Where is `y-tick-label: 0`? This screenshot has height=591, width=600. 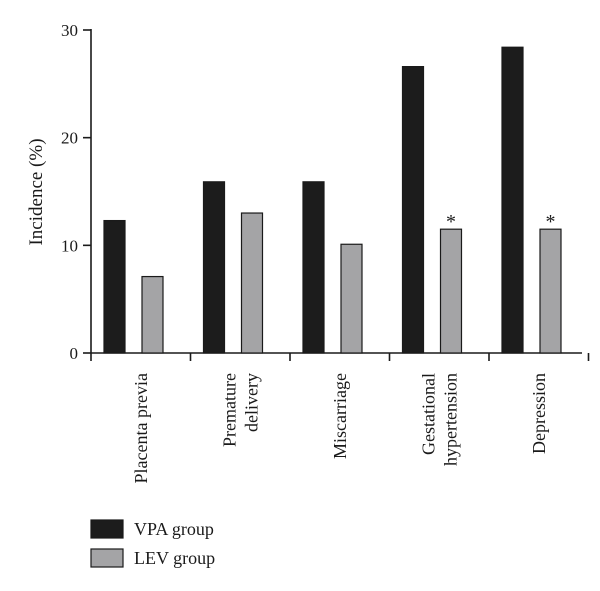
y-tick-label: 0 is located at coordinates (74, 353).